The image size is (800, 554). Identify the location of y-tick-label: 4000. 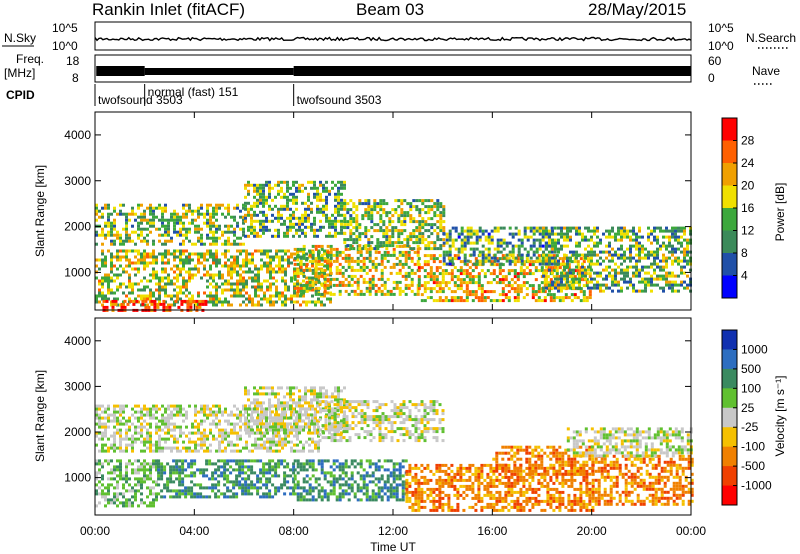
(77, 135).